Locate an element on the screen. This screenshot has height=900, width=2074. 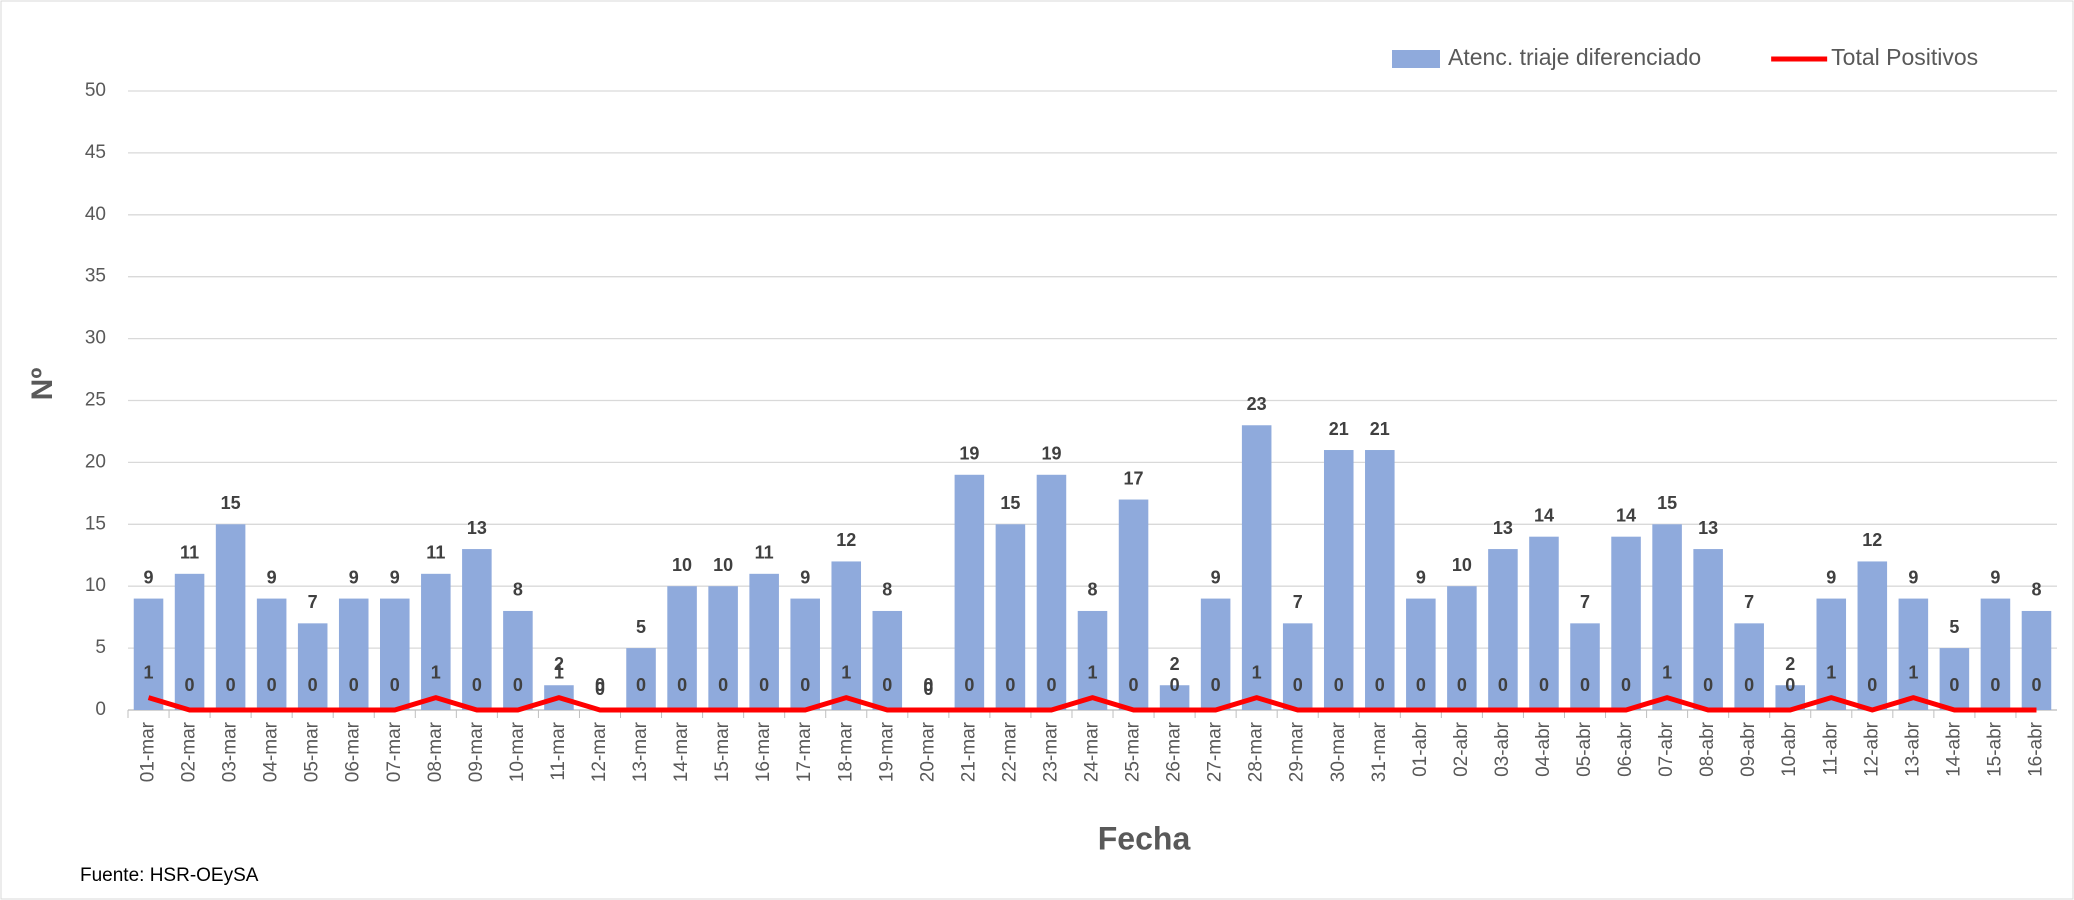
x-tick-label: 06-abr is located at coordinates (1625, 749).